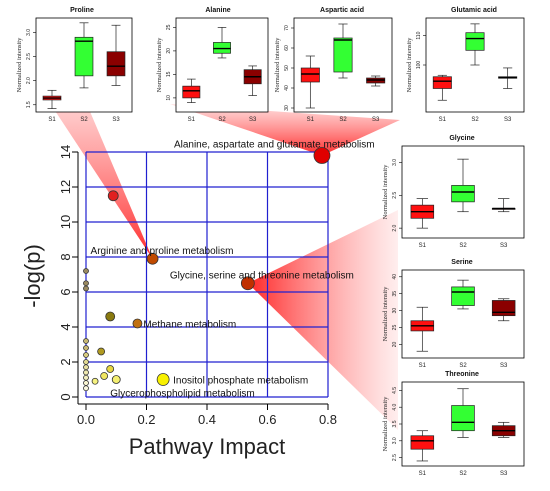 The image size is (550, 491). What do you see at coordinates (82, 10) in the screenshot?
I see `panel-title: Proline` at bounding box center [82, 10].